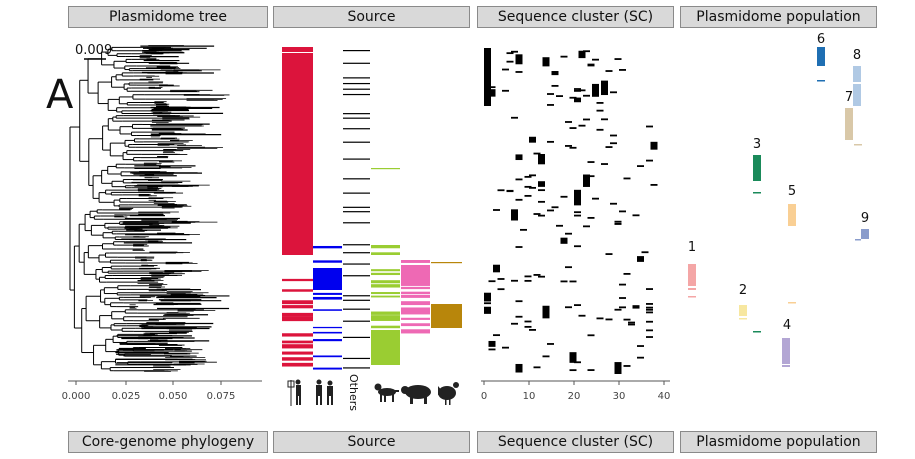 Image resolution: width=915 pixels, height=459 pixels. Describe the element at coordinates (575, 442) in the screenshot. I see `header-sequence-cluster-bottom: Sequence cluster (SC)` at that location.